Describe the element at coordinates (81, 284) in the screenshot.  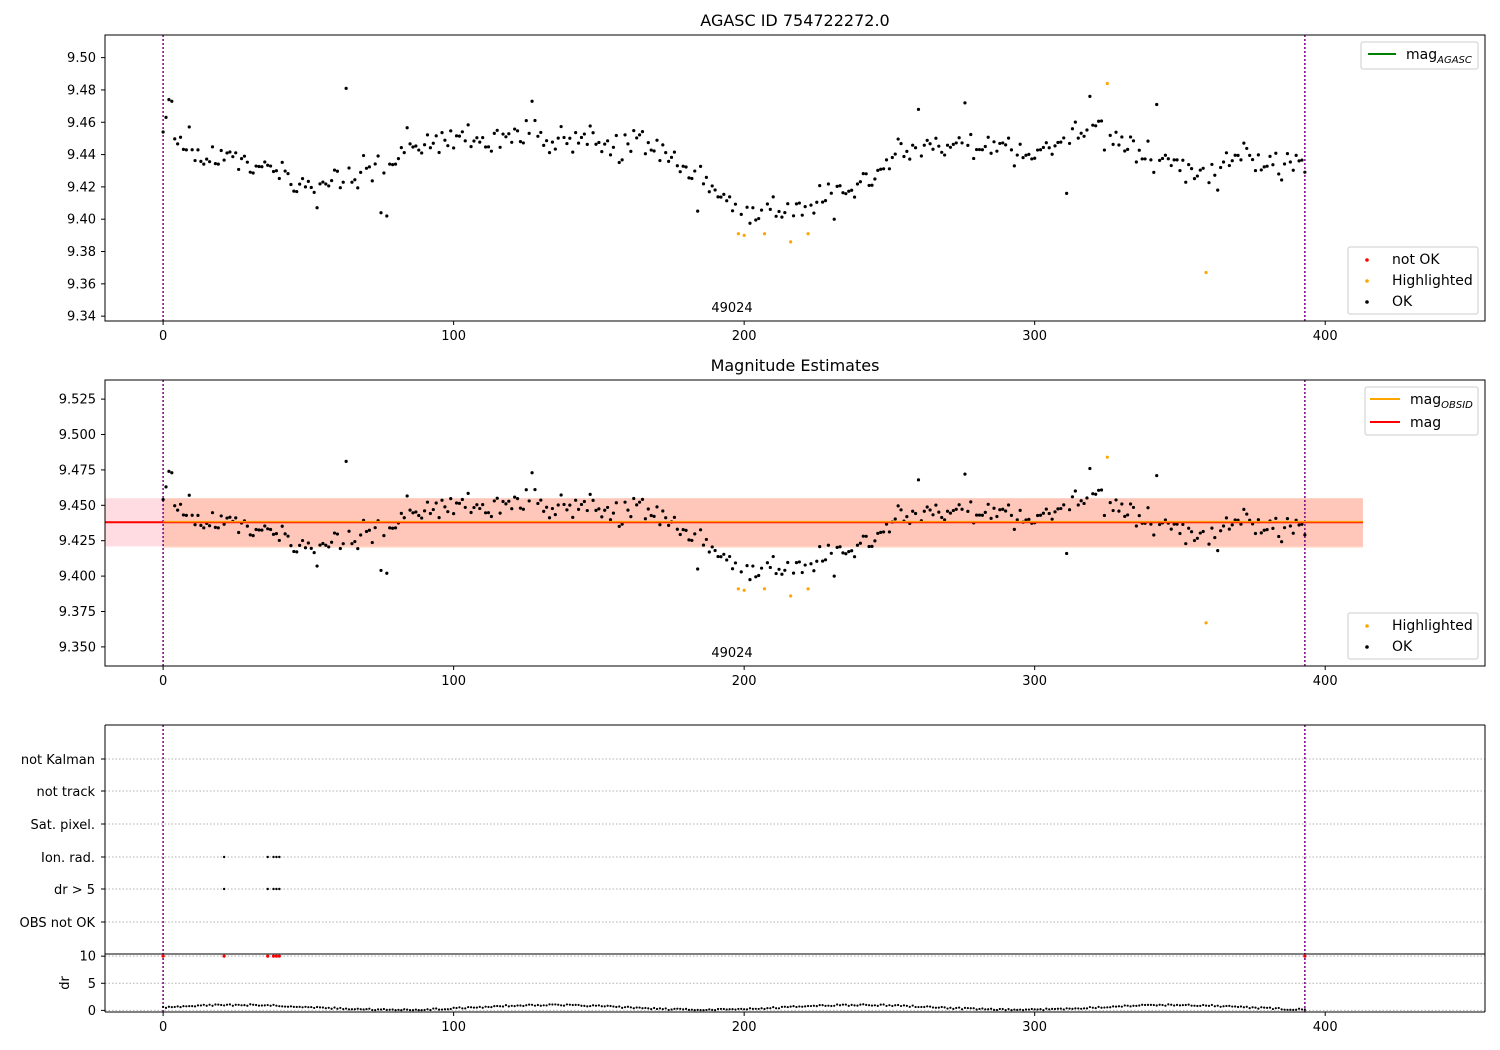
I see `y-tick-label: 9.36` at that location.